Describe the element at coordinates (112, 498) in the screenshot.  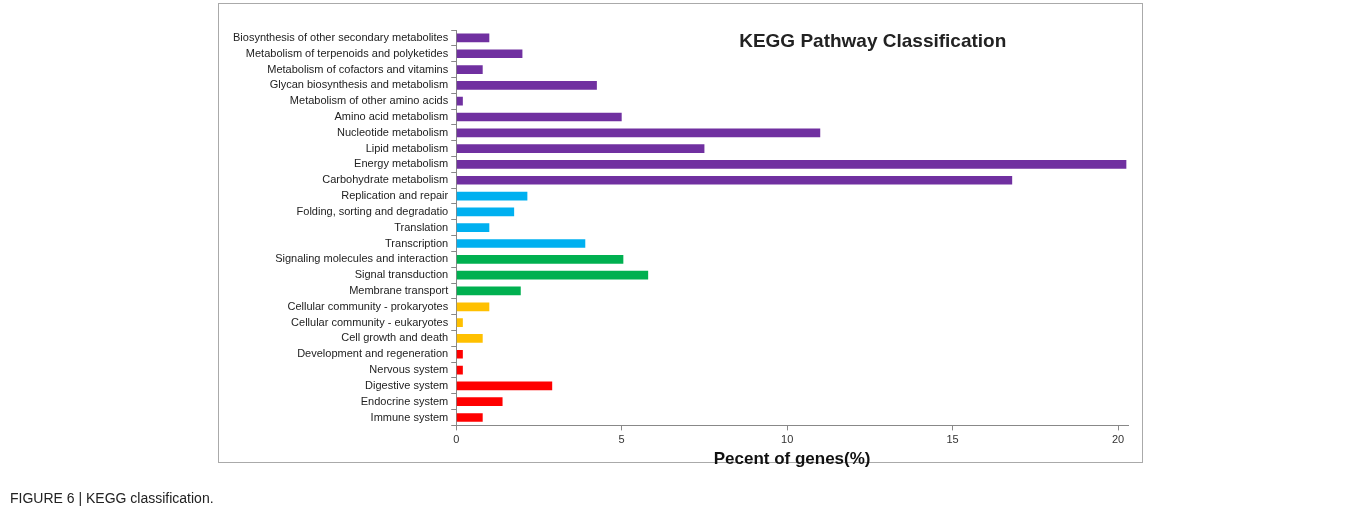
I see `caption: FIGURE 6 | KEGG classification.` at that location.